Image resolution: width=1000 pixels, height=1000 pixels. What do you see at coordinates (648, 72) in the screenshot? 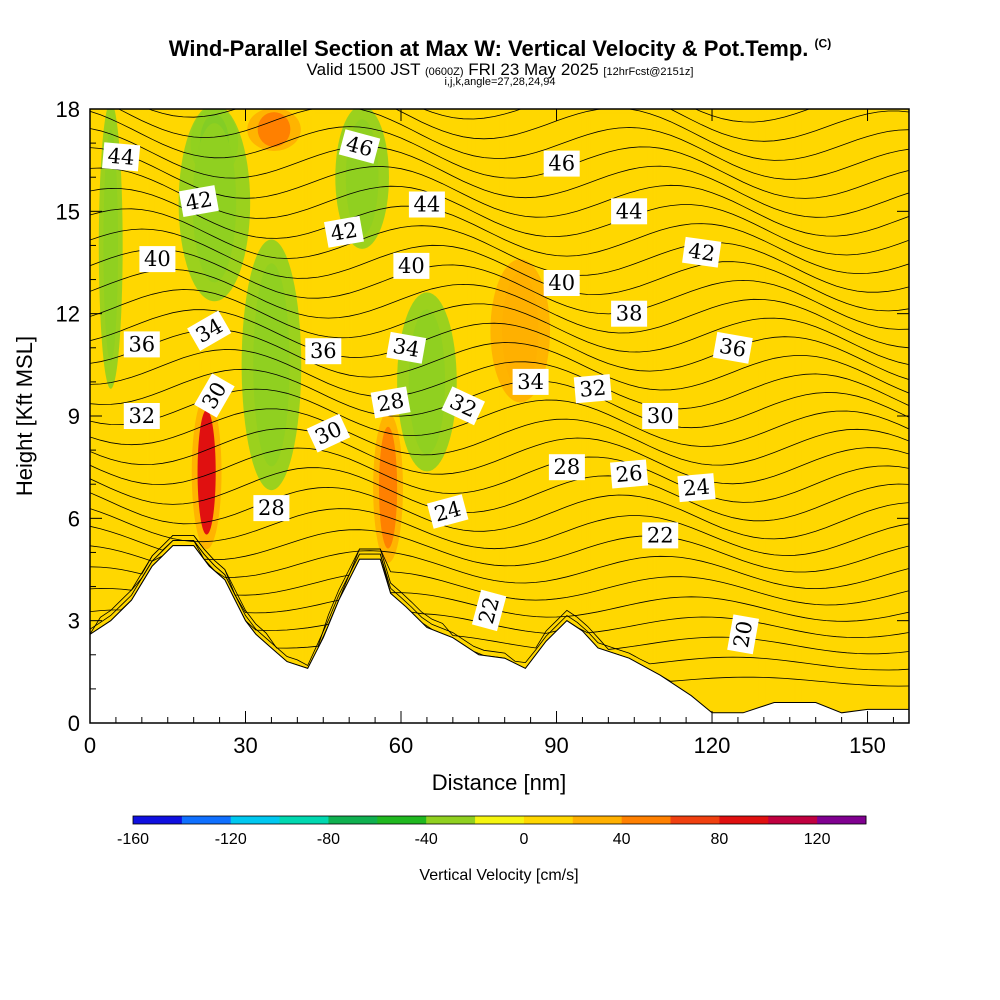
I see `forecast-tag: [12hrFcst@2151z]` at bounding box center [648, 72].